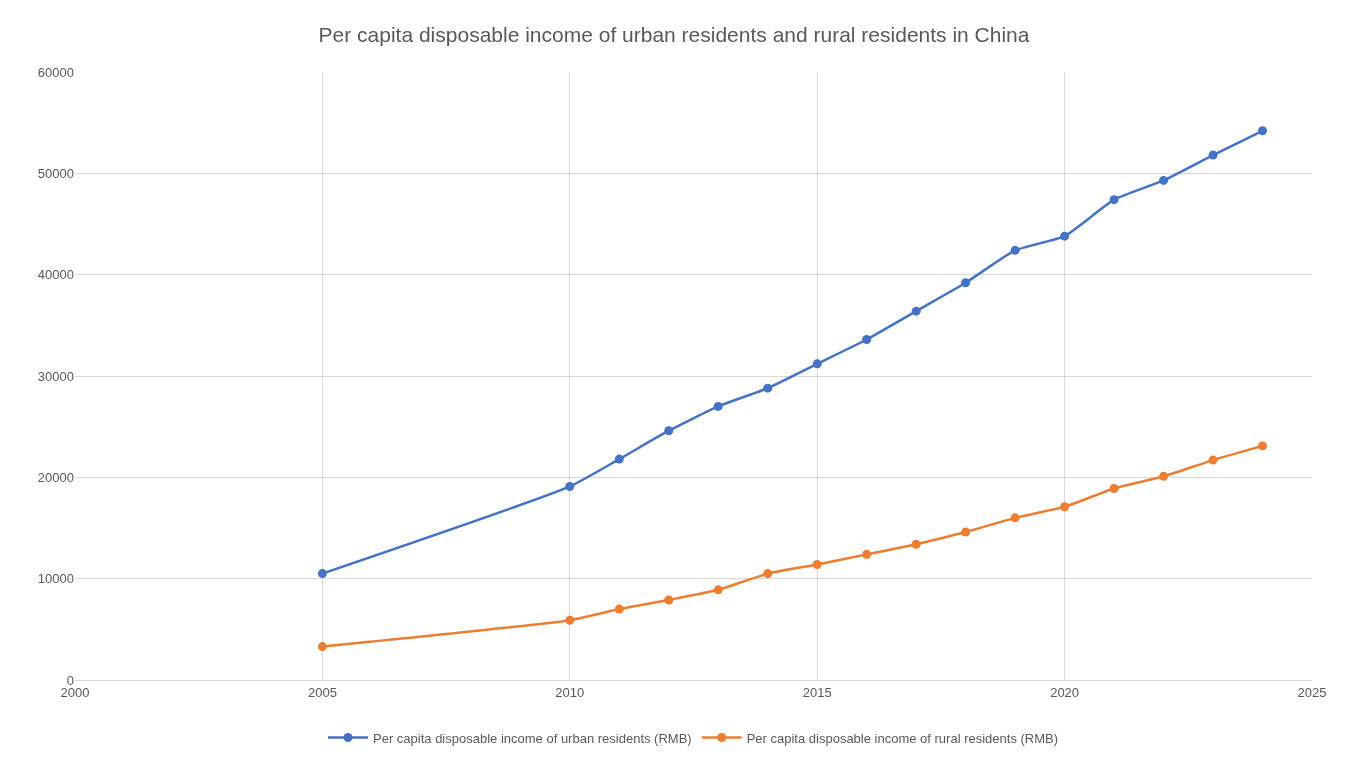  What do you see at coordinates (532, 738) in the screenshot?
I see `legend-label: Per capita disposable income of urban residents (RMB)` at bounding box center [532, 738].